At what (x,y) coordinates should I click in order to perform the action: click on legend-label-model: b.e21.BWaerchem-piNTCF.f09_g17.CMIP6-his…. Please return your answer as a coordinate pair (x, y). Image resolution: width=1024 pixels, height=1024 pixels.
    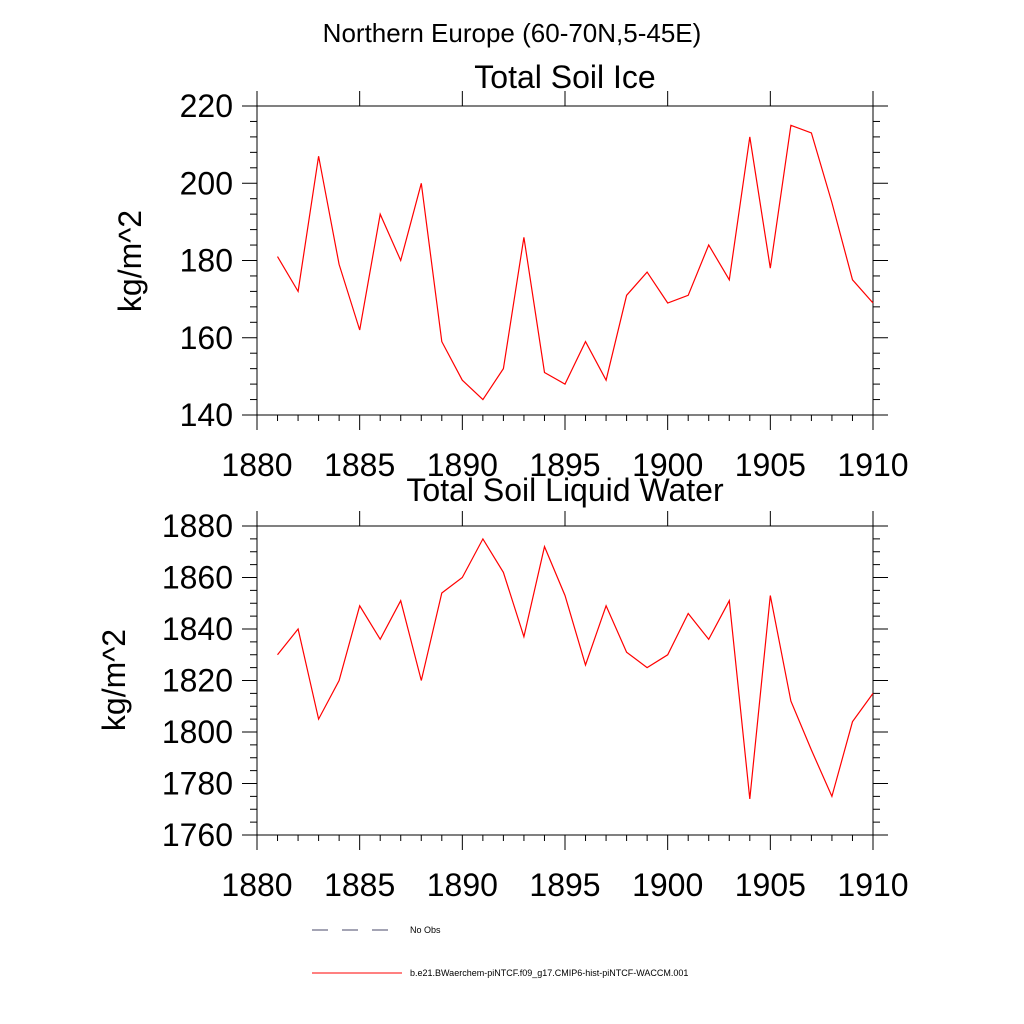
    Looking at the image, I should click on (549, 973).